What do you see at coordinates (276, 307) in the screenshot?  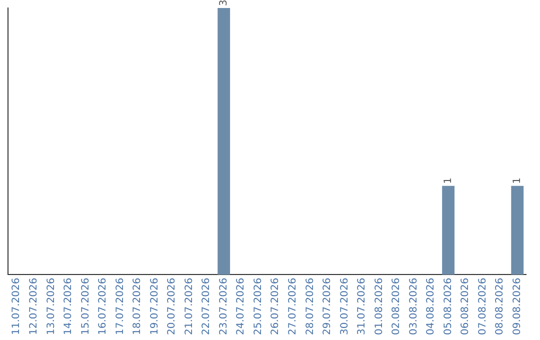 I see `x-tick-label: 26.07.2026` at bounding box center [276, 307].